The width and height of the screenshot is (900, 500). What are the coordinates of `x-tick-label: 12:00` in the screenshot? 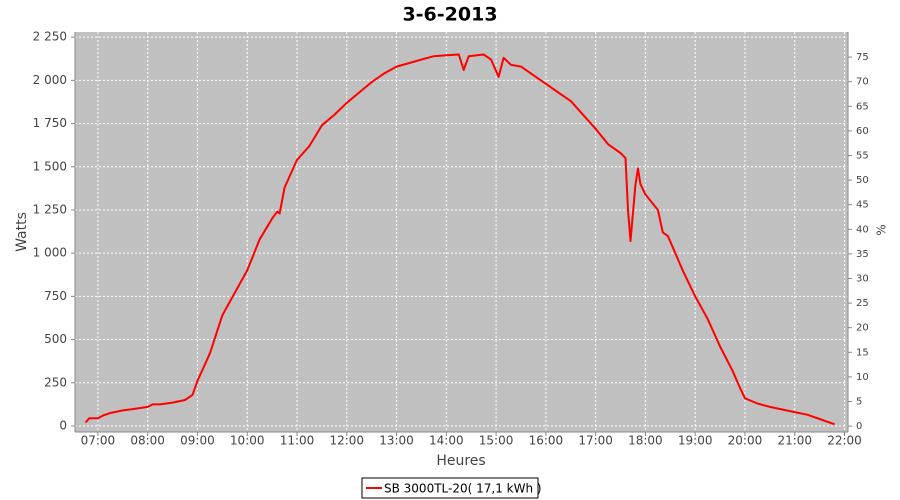 It's located at (346, 441).